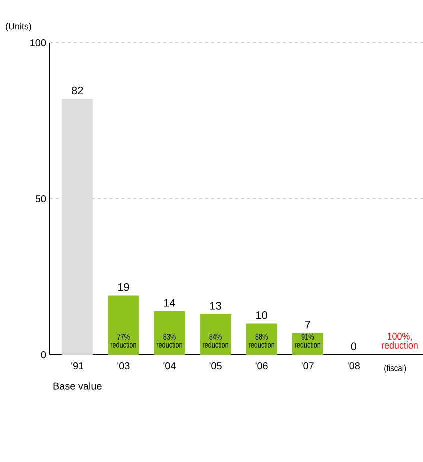 This screenshot has height=462, width=423. What do you see at coordinates (38, 43) in the screenshot?
I see `y-tick-label: 100` at bounding box center [38, 43].